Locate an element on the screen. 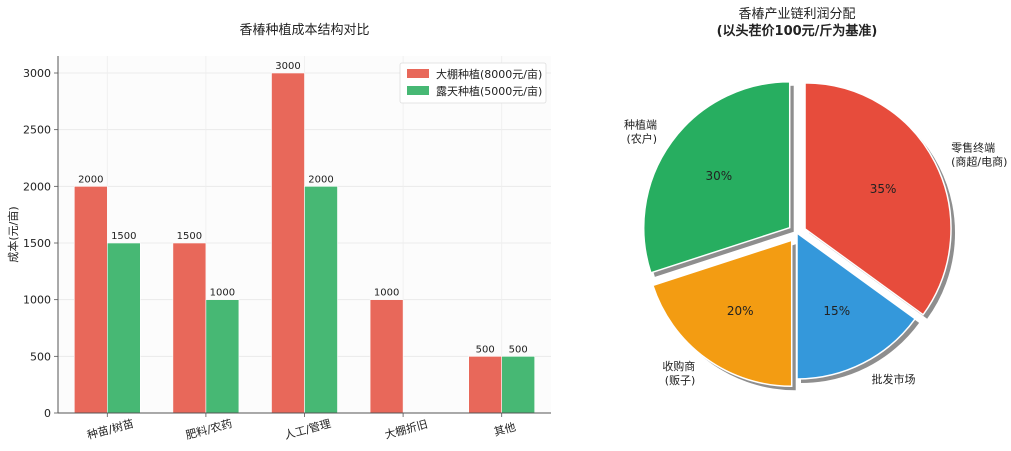 The image size is (1011, 451). y-axis-label: 成本(元/亩) is located at coordinates (13, 234).